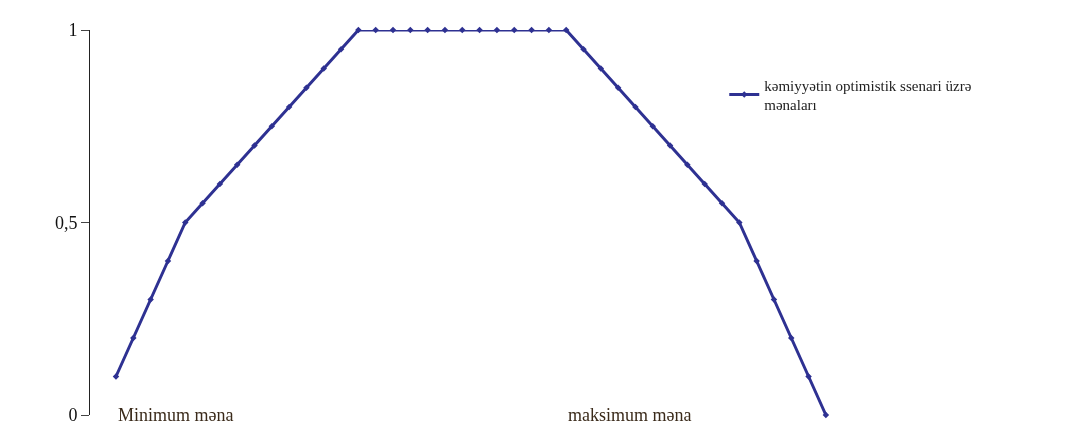  Describe the element at coordinates (73, 30) in the screenshot. I see `y-tick-label: 1` at that location.